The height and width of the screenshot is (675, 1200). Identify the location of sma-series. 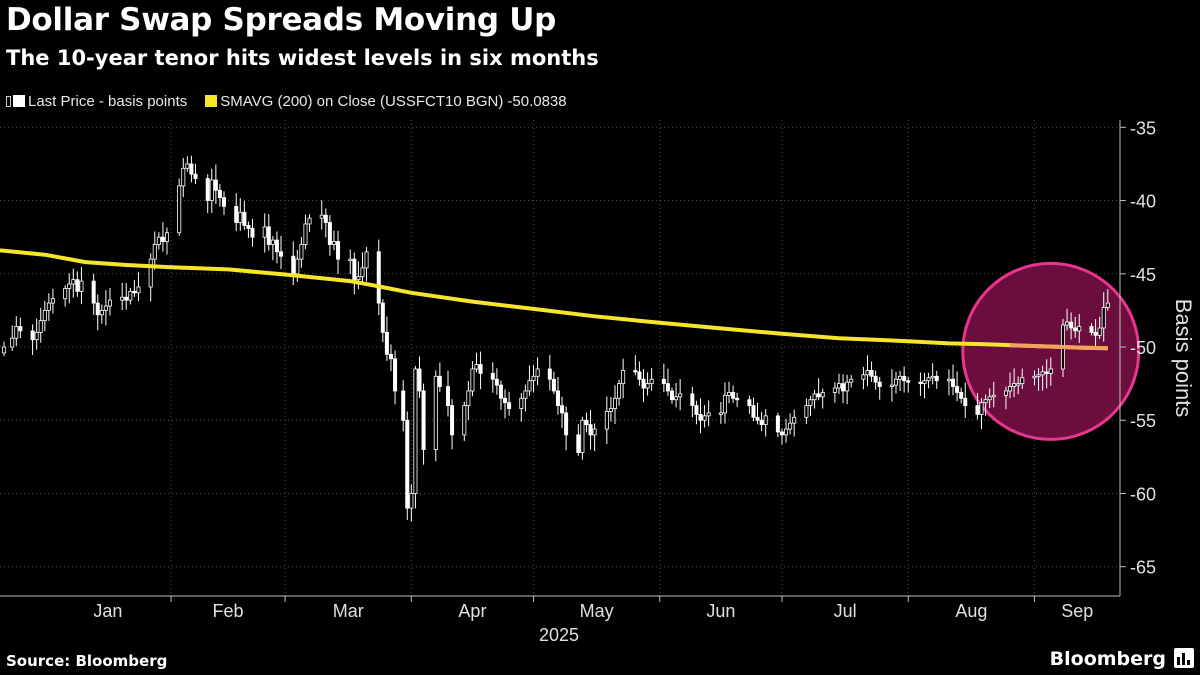
(554, 299).